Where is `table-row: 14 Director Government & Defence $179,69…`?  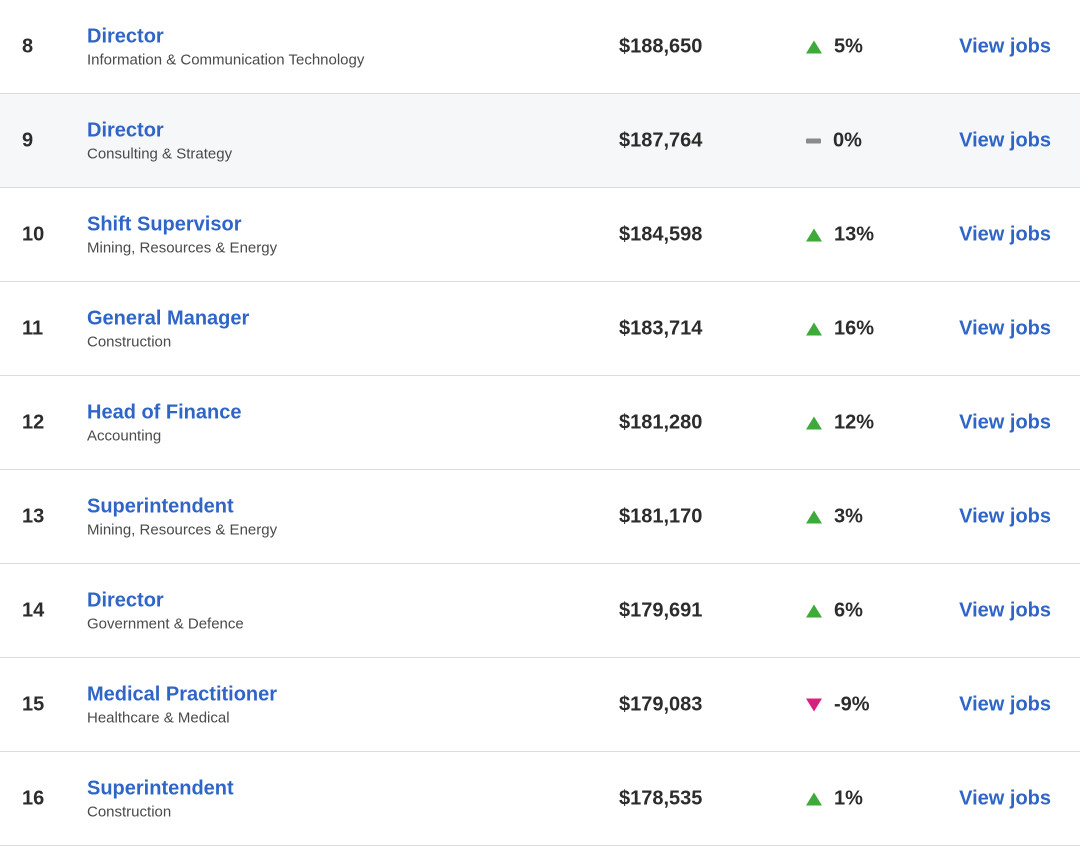 table-row: 14 Director Government & Defence $179,69… is located at coordinates (540, 611).